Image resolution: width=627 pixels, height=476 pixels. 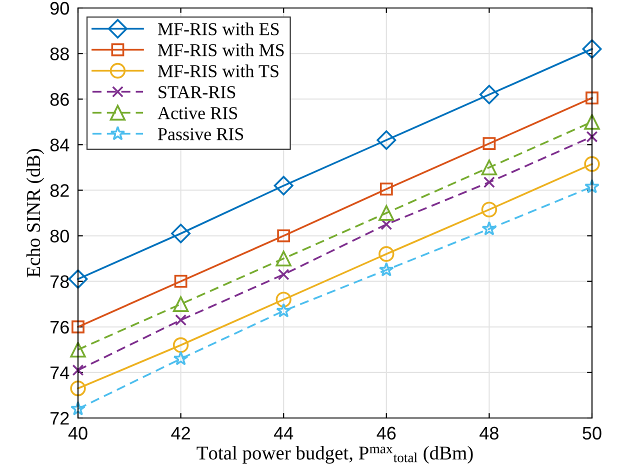 What do you see at coordinates (198, 113) in the screenshot?
I see `legend-label: Active RIS` at bounding box center [198, 113].